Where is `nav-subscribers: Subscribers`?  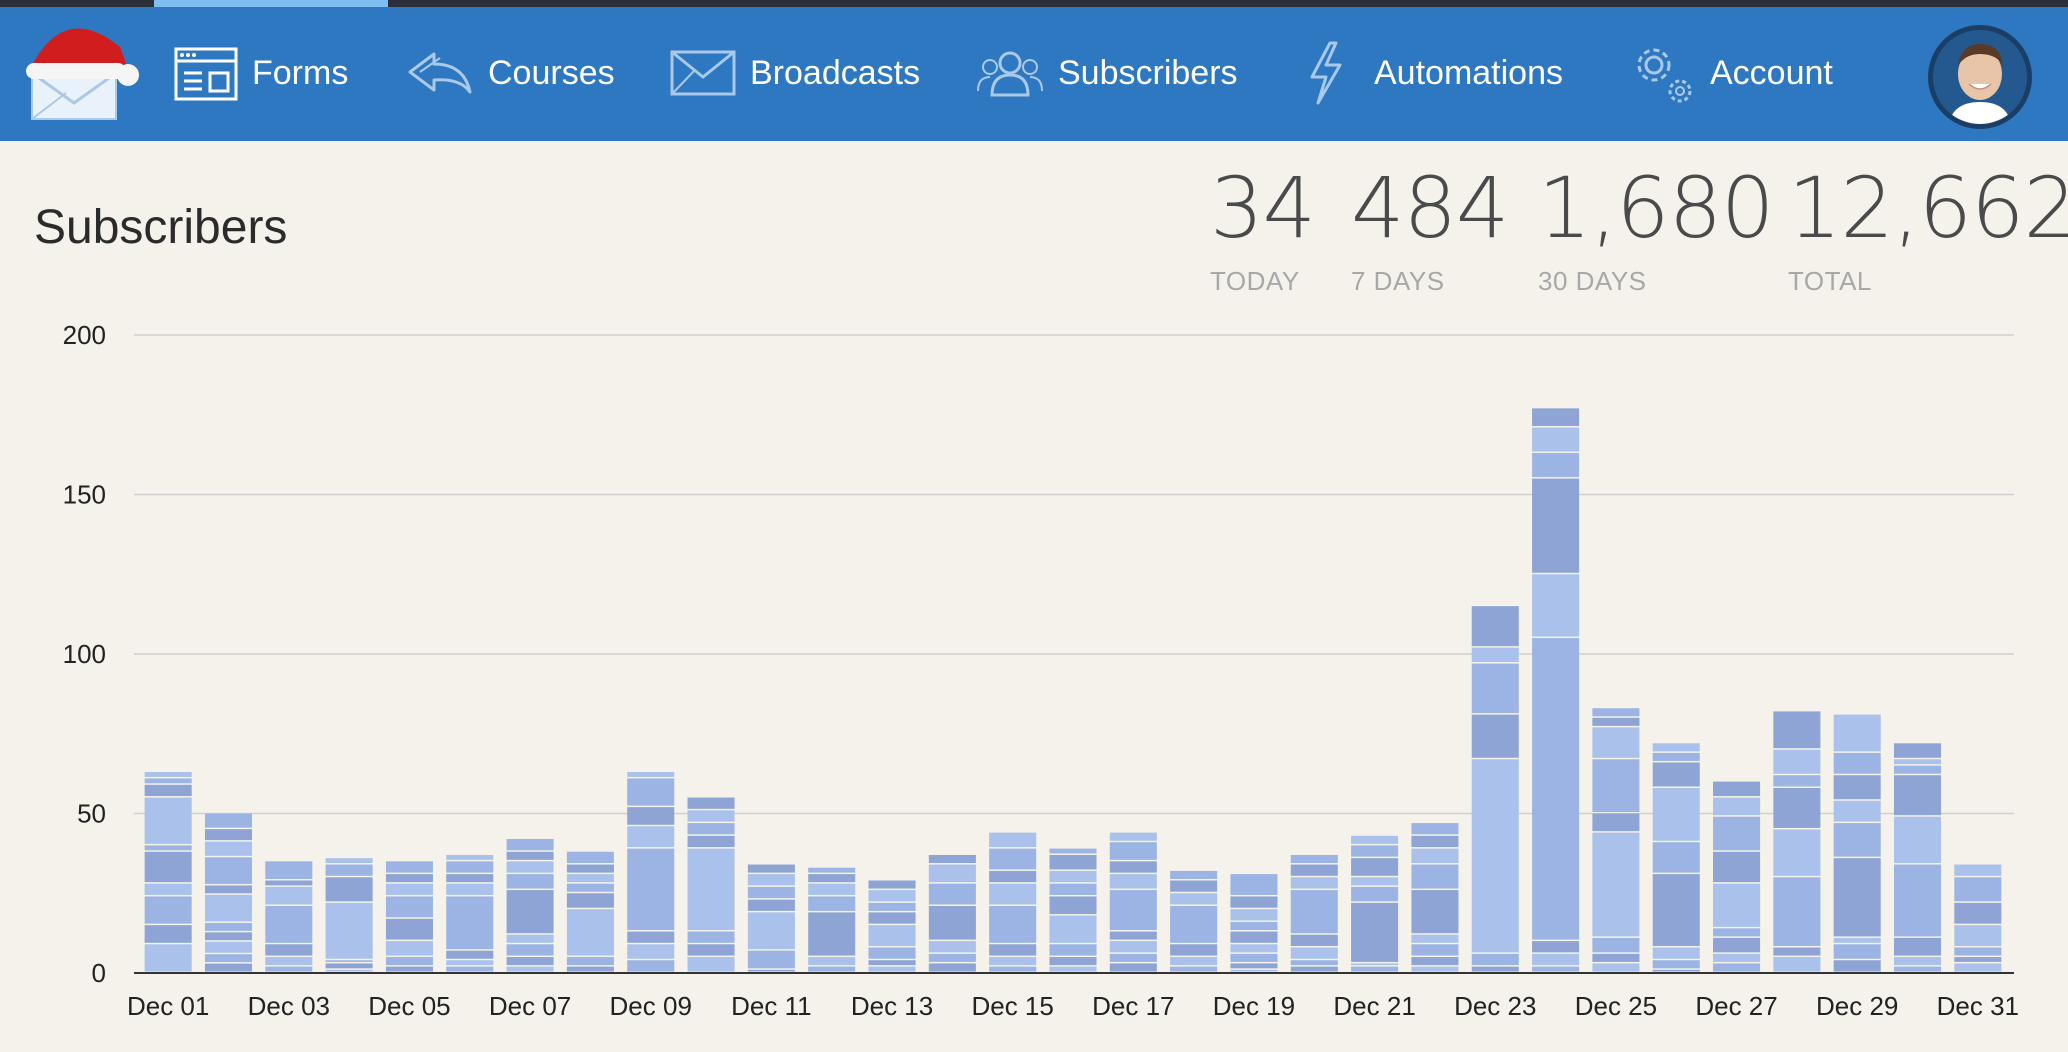
nav-subscribers: Subscribers is located at coordinates (1107, 73).